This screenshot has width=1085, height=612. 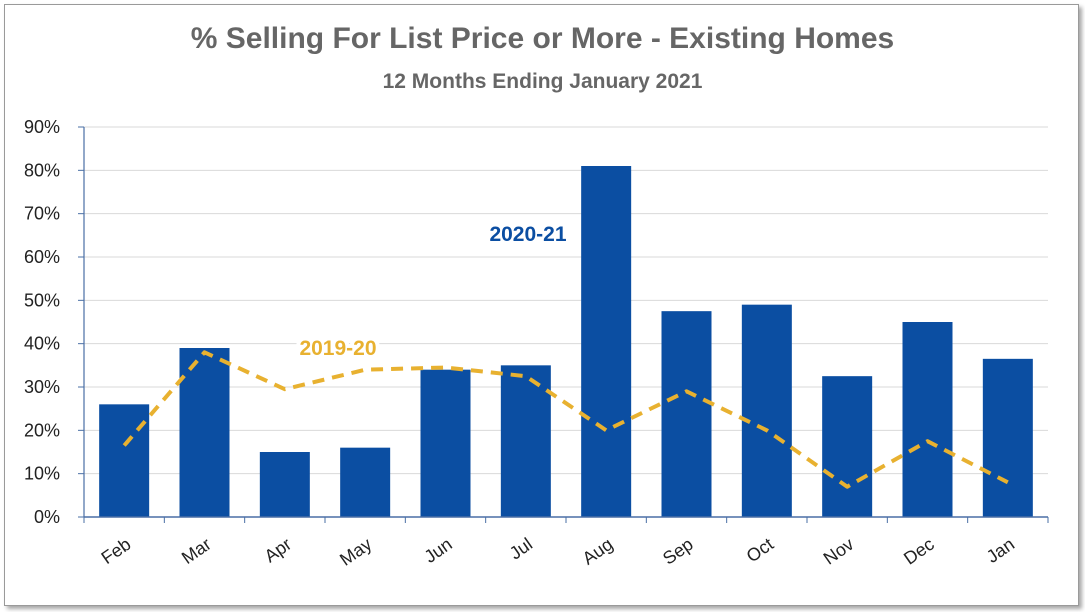 What do you see at coordinates (521, 549) in the screenshot?
I see `x-tick-label: Jul` at bounding box center [521, 549].